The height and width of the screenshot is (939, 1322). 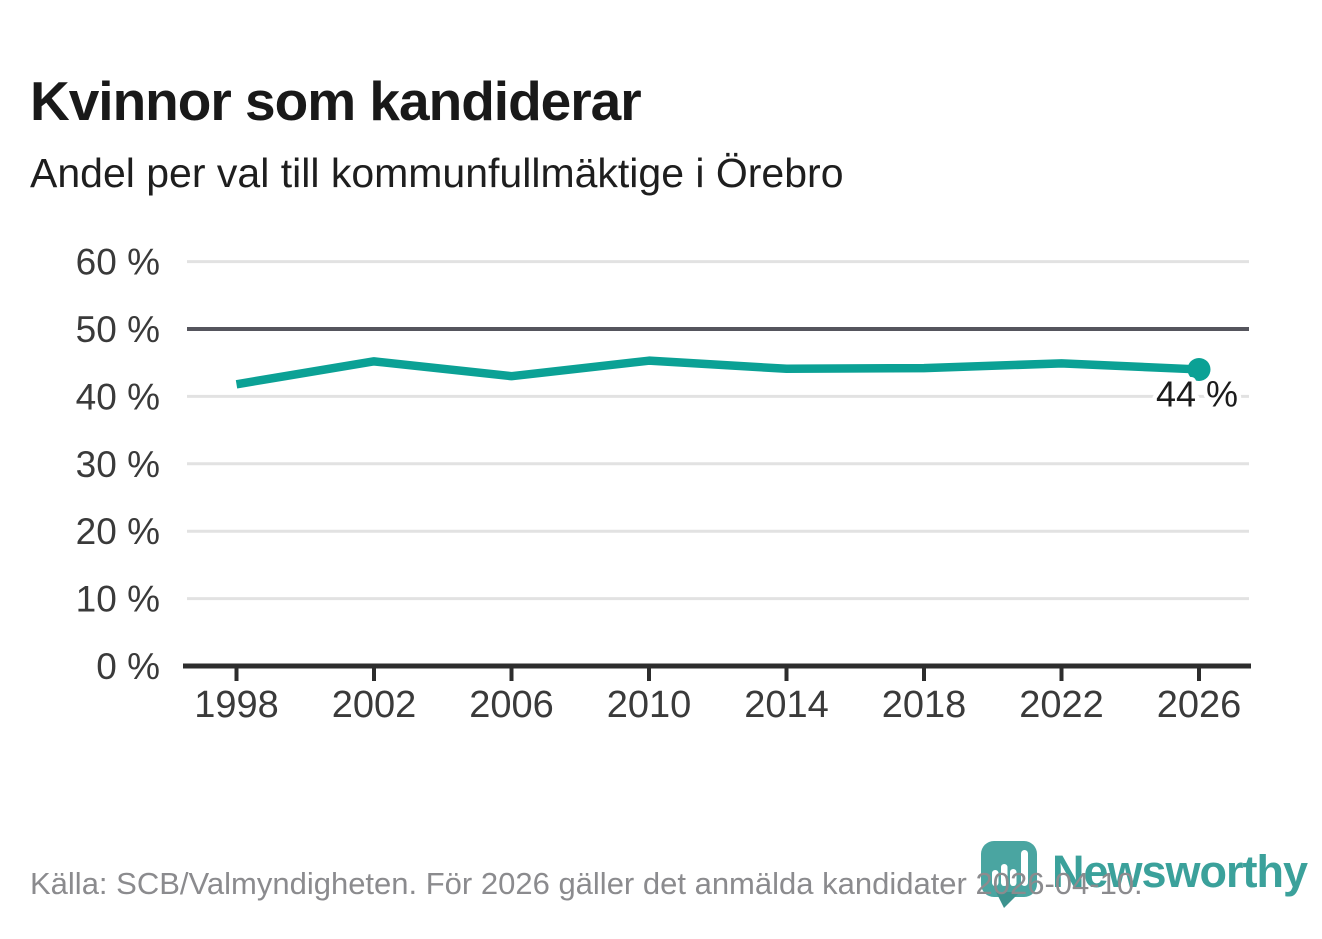 I want to click on logo-bubble-tail, so click(x=1008, y=900).